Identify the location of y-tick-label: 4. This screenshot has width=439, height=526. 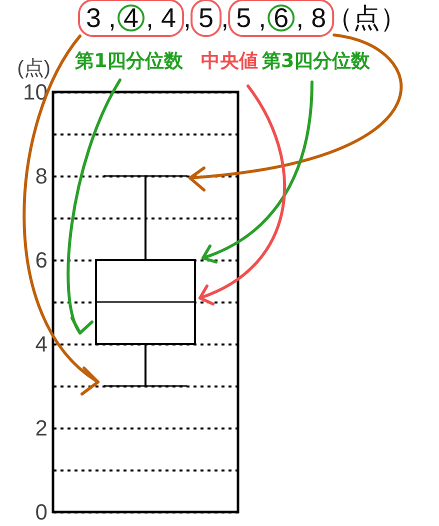
(41, 344).